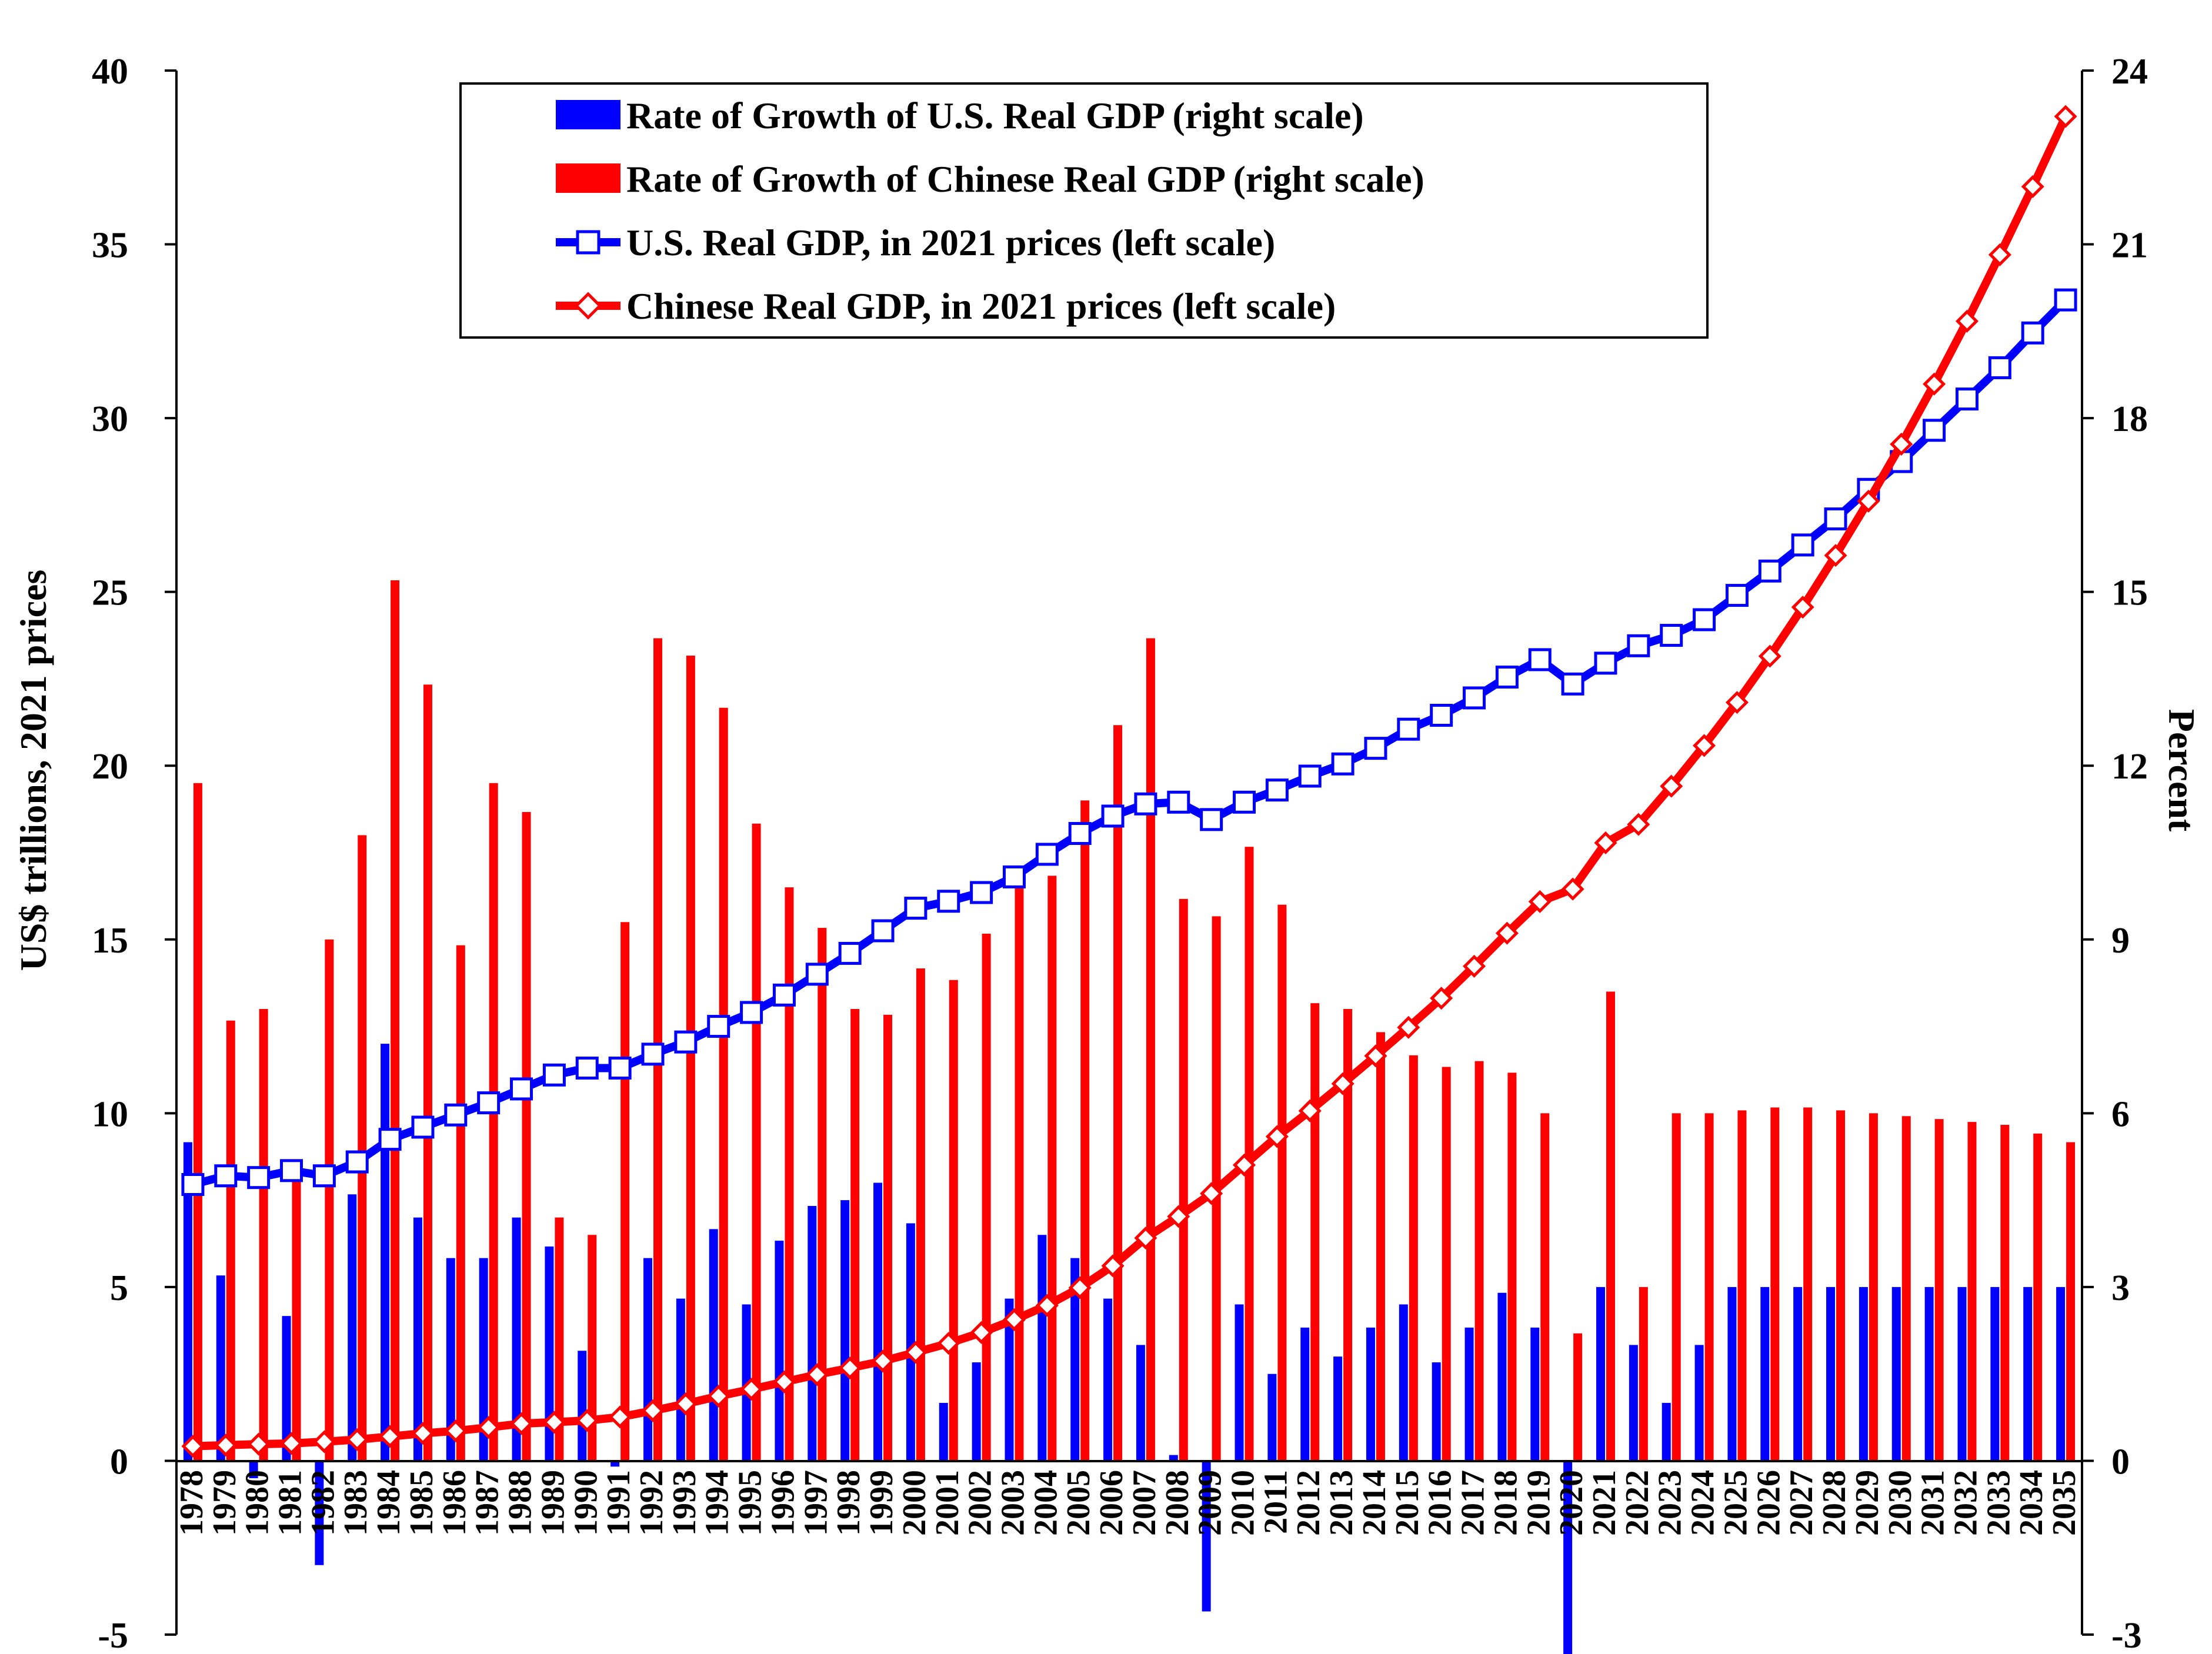  I want to click on left-tick-label: 15, so click(110, 941).